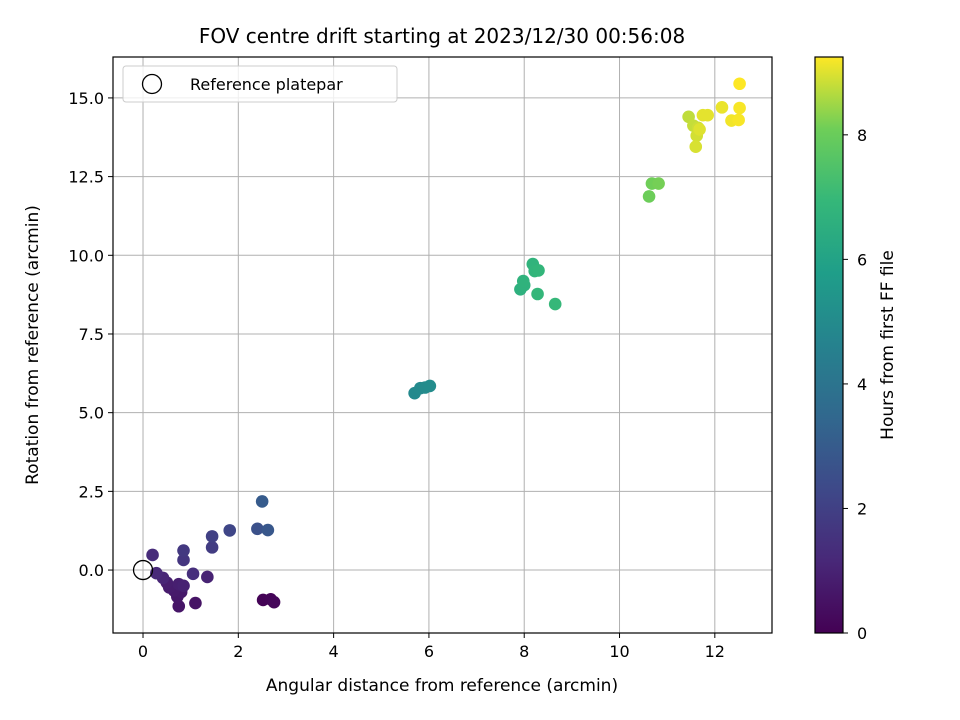 The width and height of the screenshot is (960, 720). I want to click on reference-platepar-marker, so click(143, 570).